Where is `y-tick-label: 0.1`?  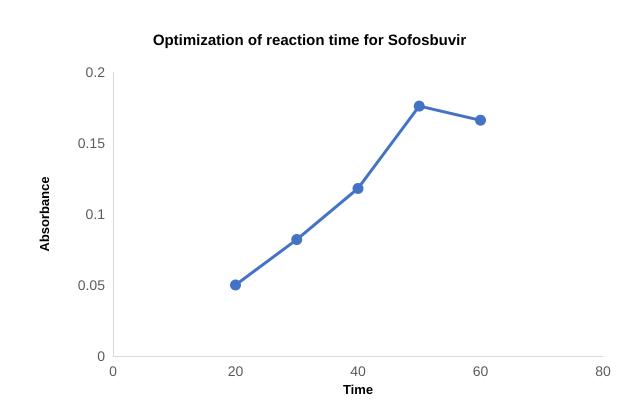 y-tick-label: 0.1 is located at coordinates (96, 214).